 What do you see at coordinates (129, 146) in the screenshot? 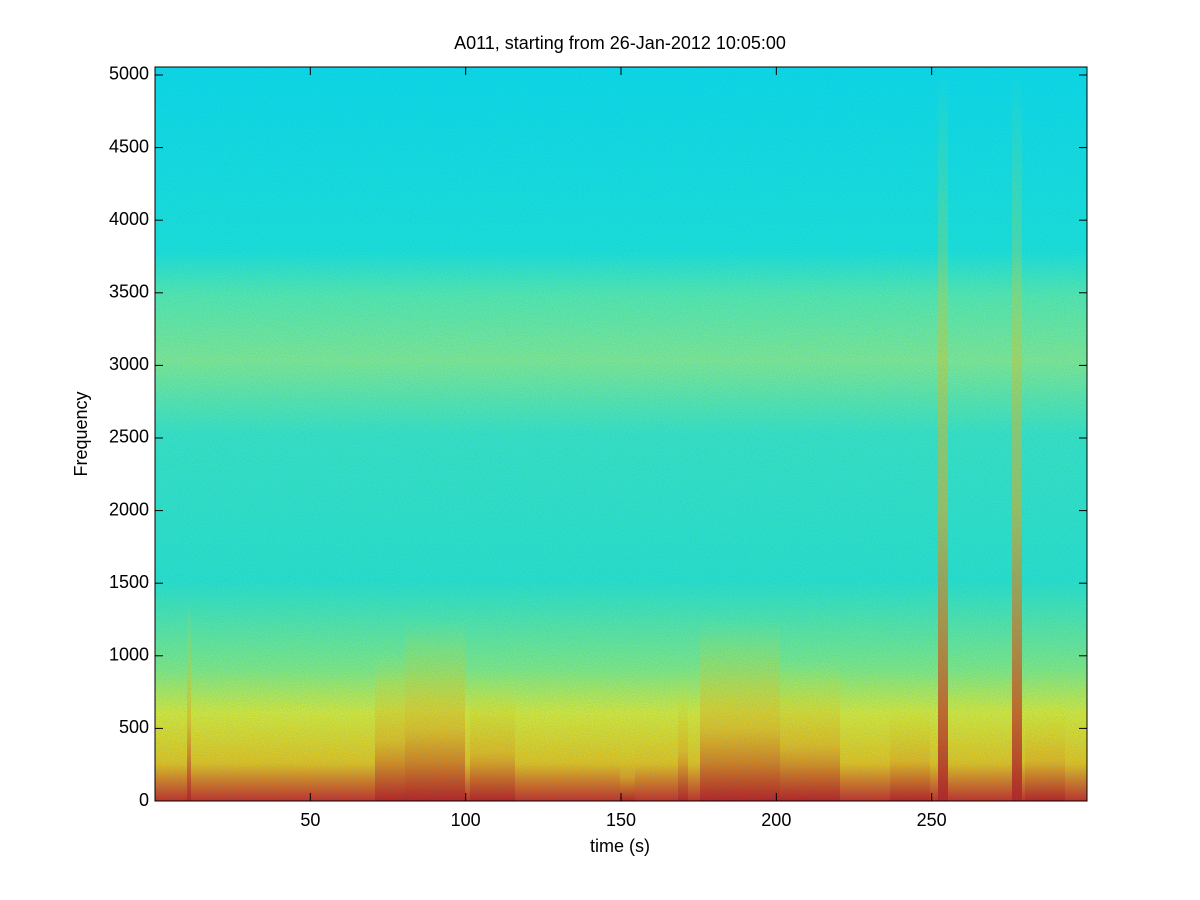
I see `y-tick-label: 4500` at bounding box center [129, 146].